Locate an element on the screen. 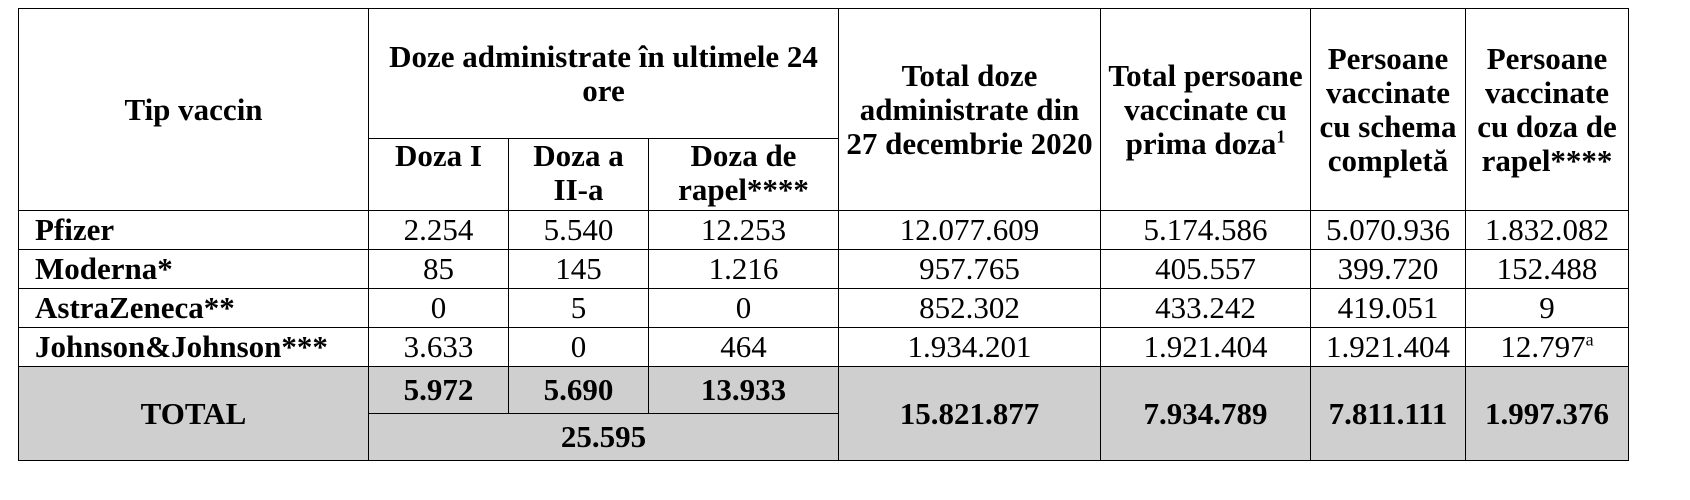 This screenshot has height=500, width=1690. header-tip-vaccin: Tip vaccin is located at coordinates (193, 109).